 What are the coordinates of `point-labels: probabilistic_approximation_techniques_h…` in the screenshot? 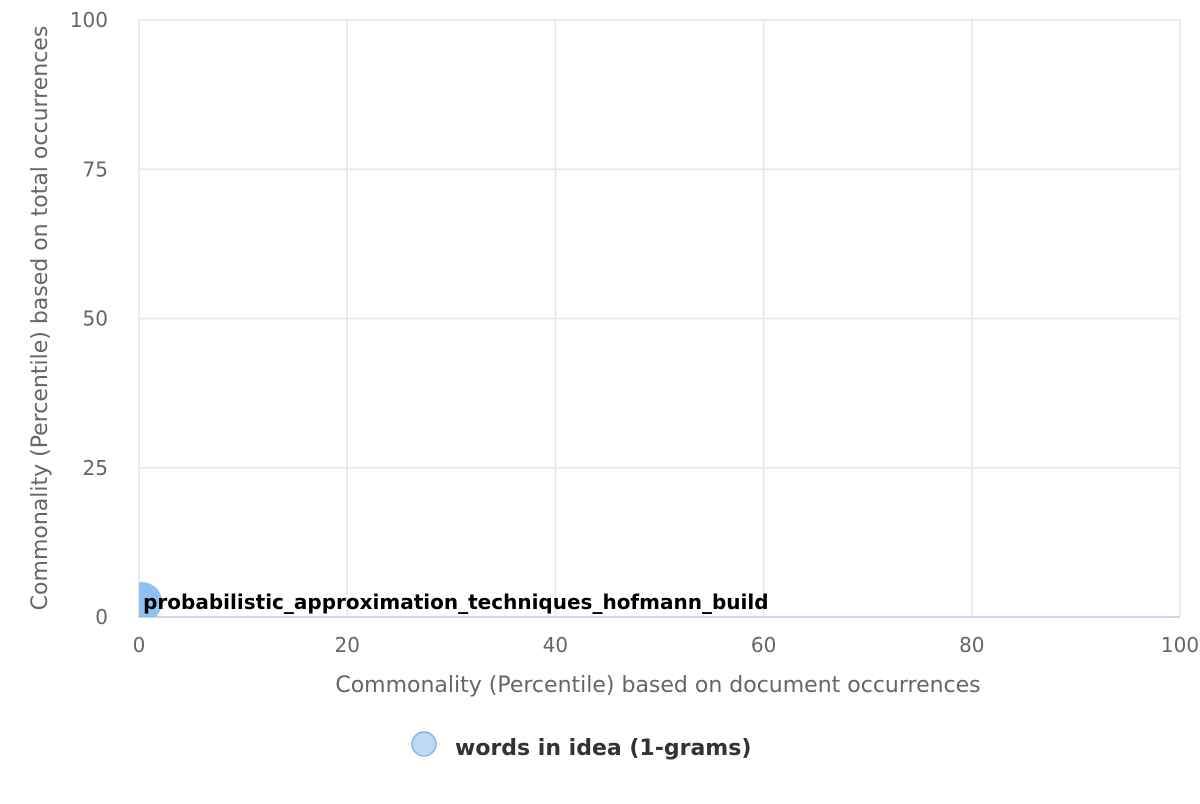 It's located at (455, 602).